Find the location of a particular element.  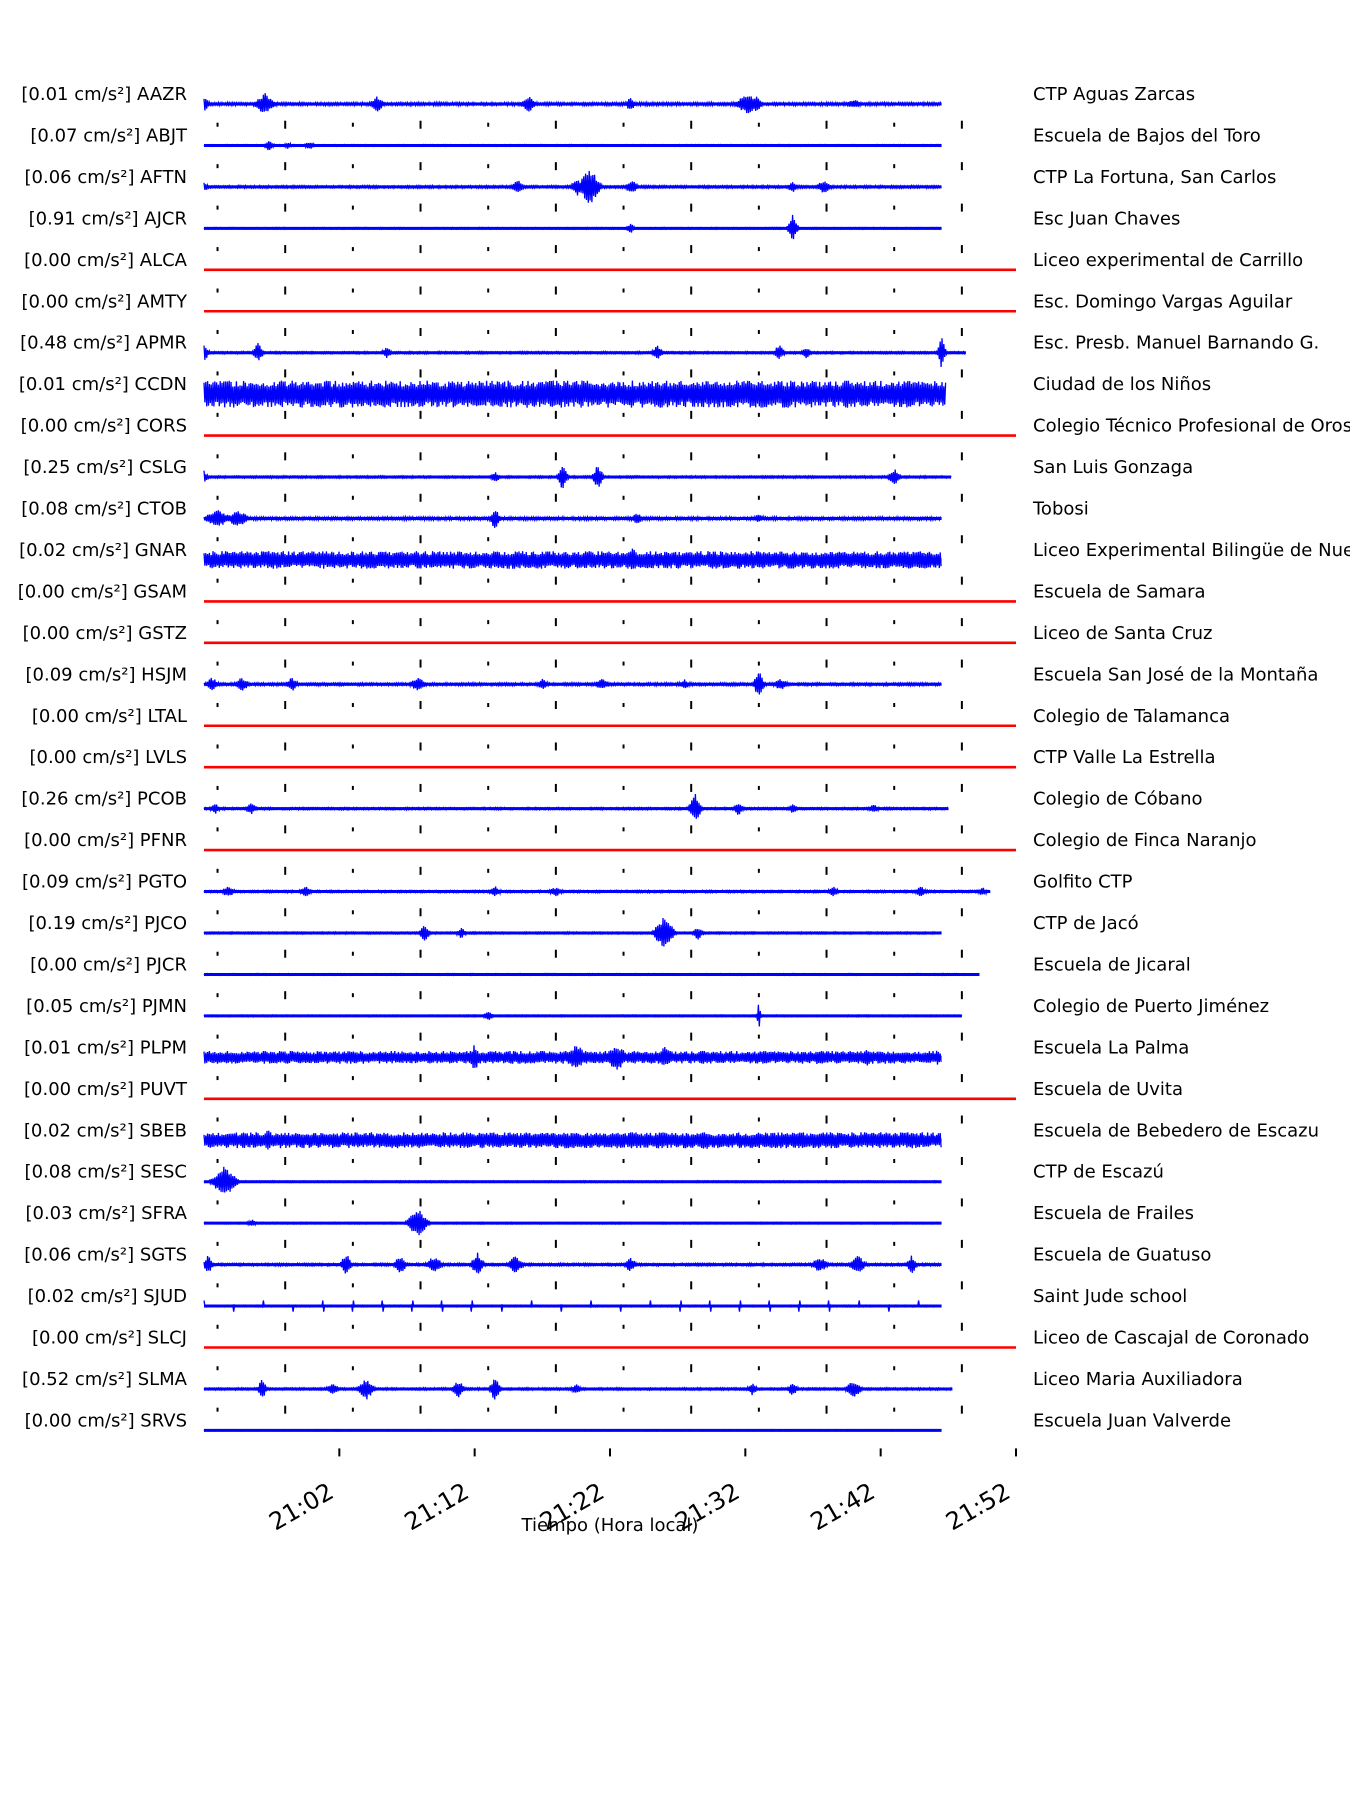

station-value-label: [0.07 cm/s²] ABJT is located at coordinates (109, 135).